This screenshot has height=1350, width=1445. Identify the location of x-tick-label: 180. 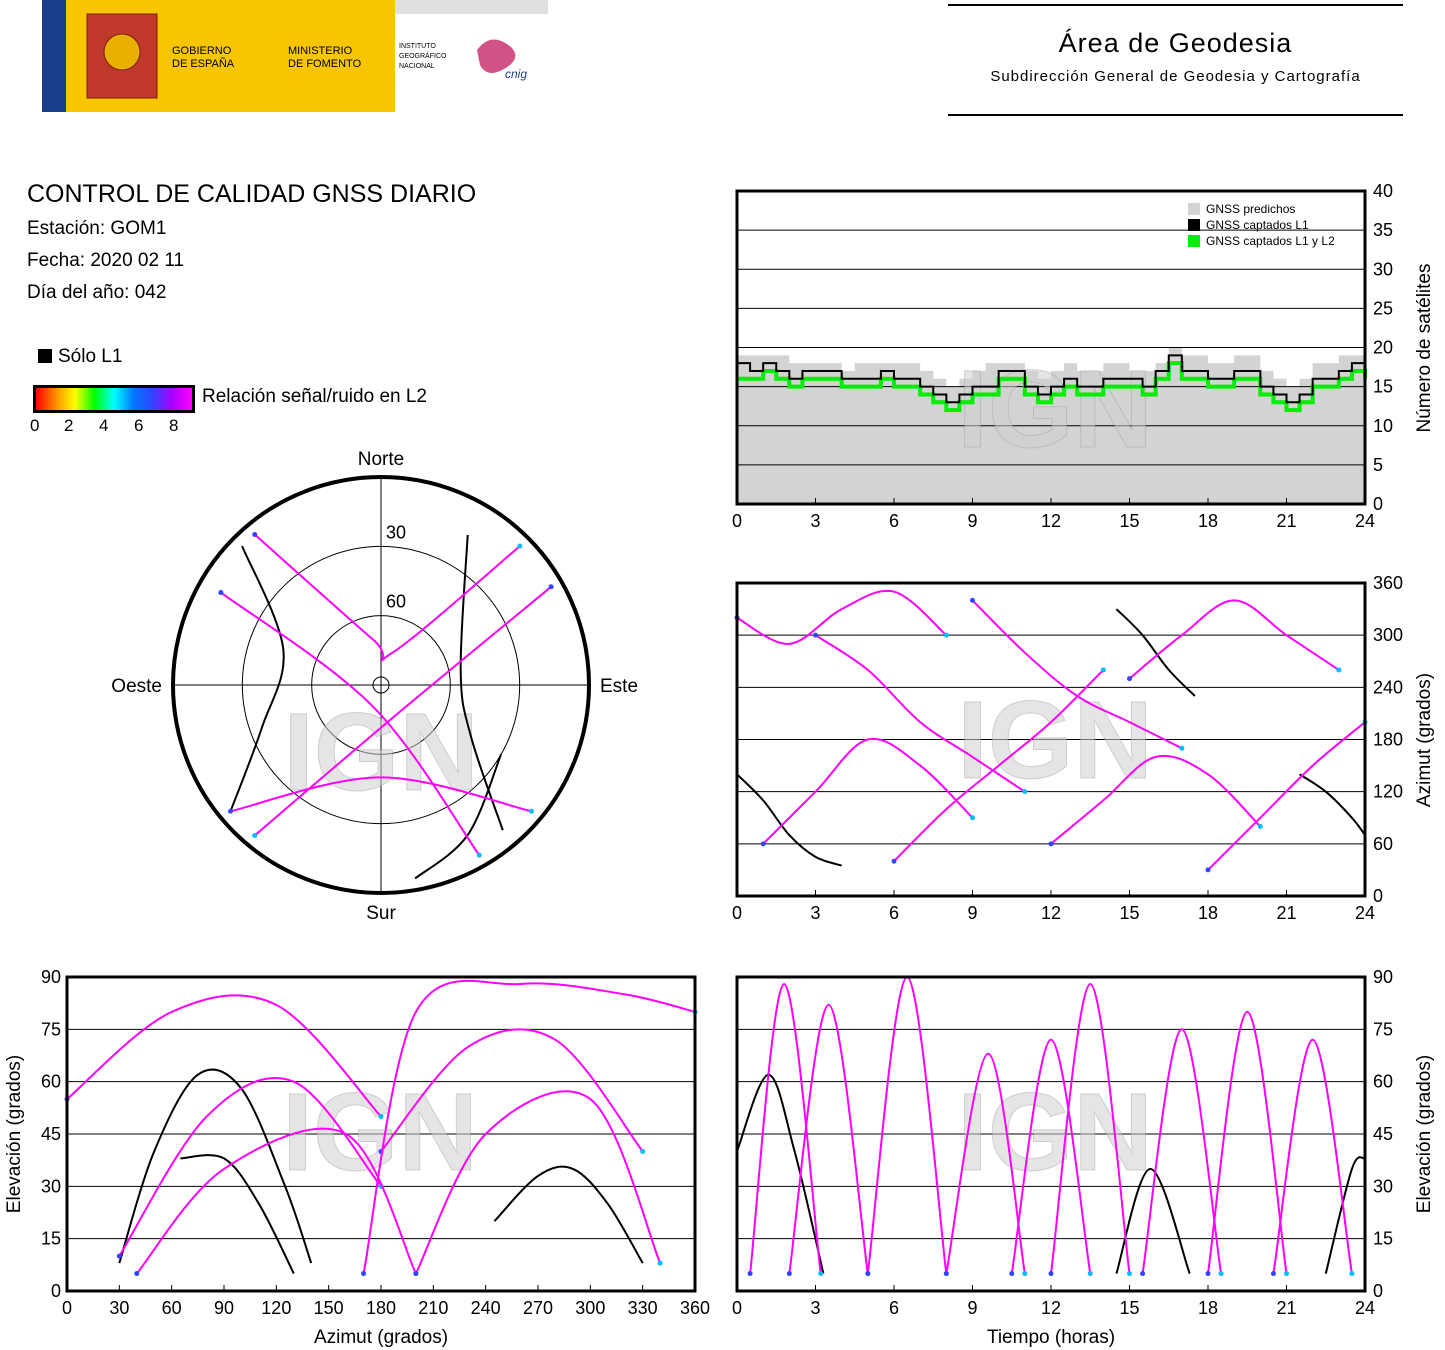
(381, 1308).